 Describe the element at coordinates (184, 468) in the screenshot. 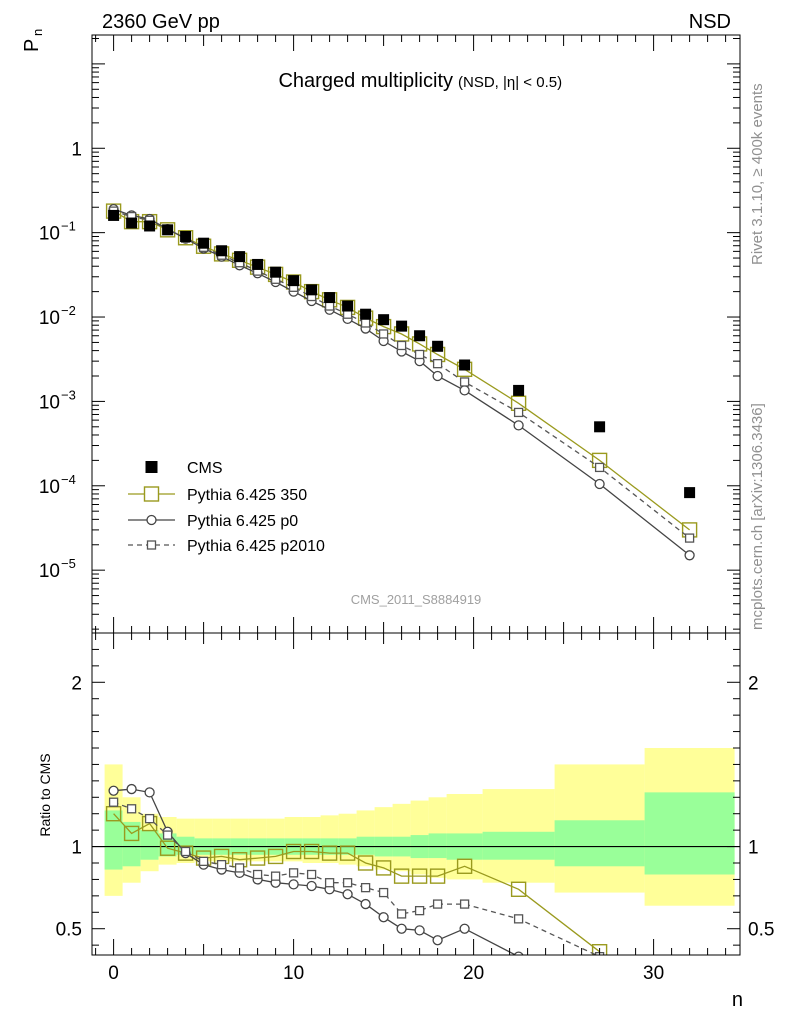

I see `legend-item: CMS` at that location.